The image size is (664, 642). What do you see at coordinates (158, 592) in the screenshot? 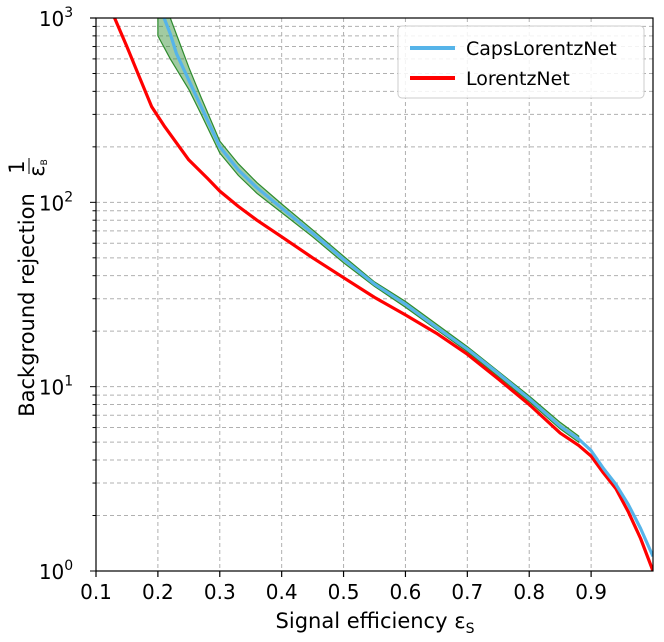
I see `x-tick-label: 0.2` at bounding box center [158, 592].